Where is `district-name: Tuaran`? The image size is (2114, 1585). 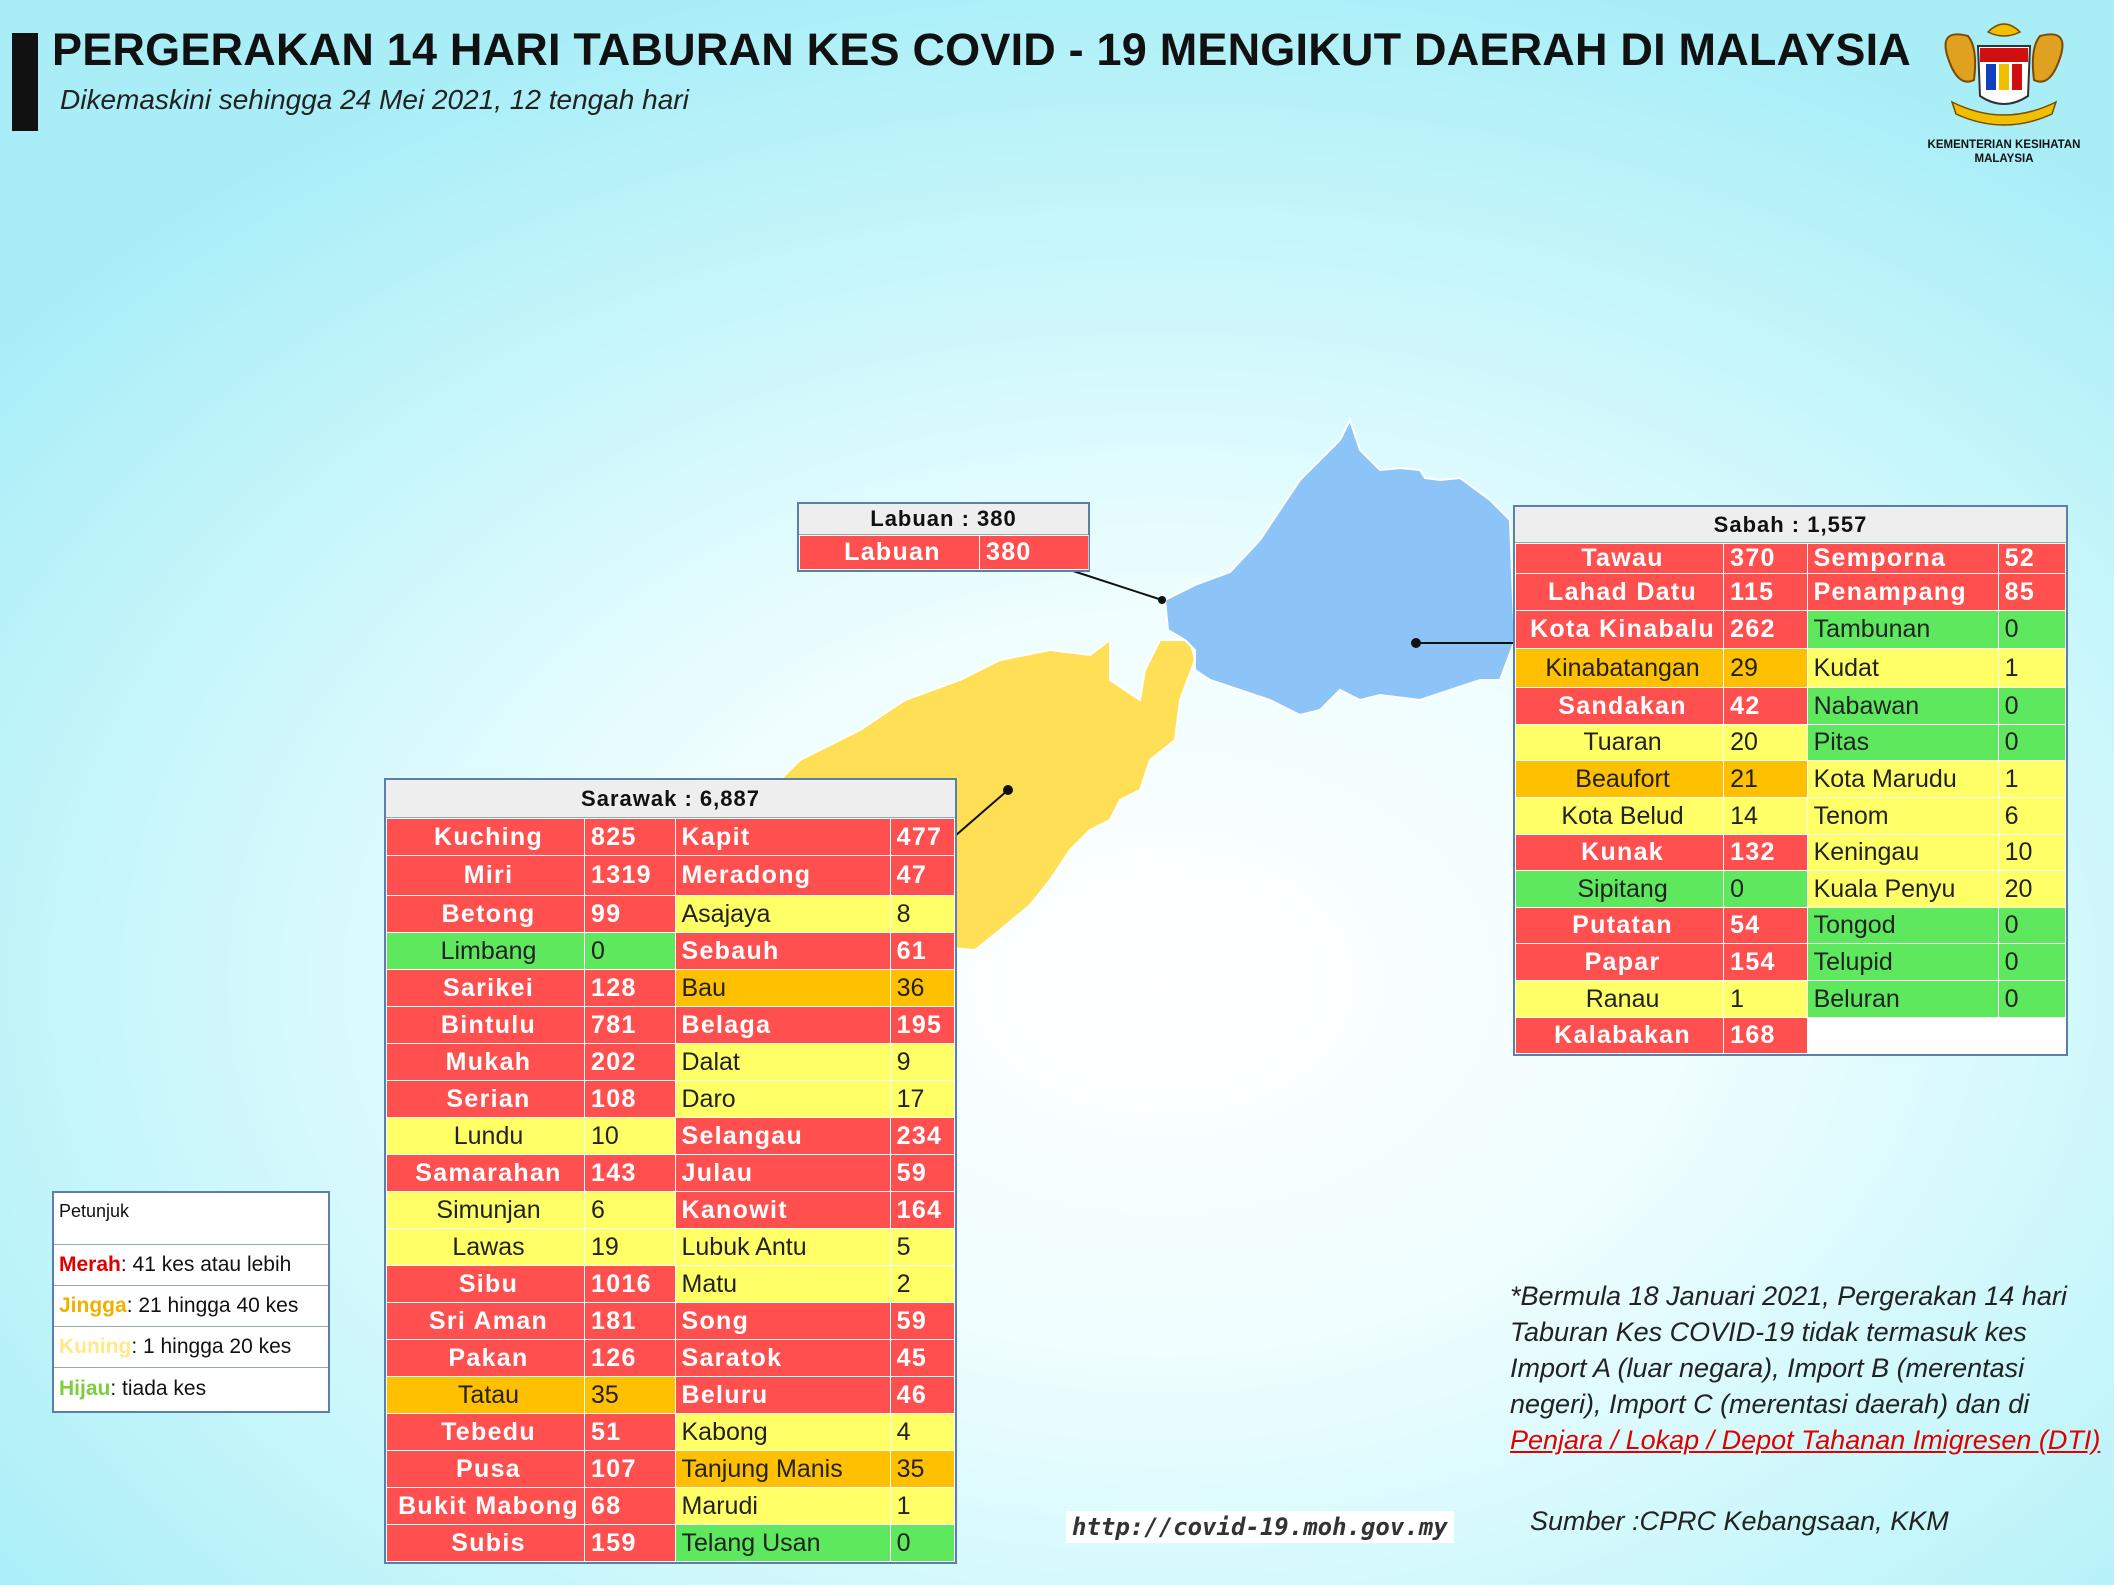
district-name: Tuaran is located at coordinates (1619, 742).